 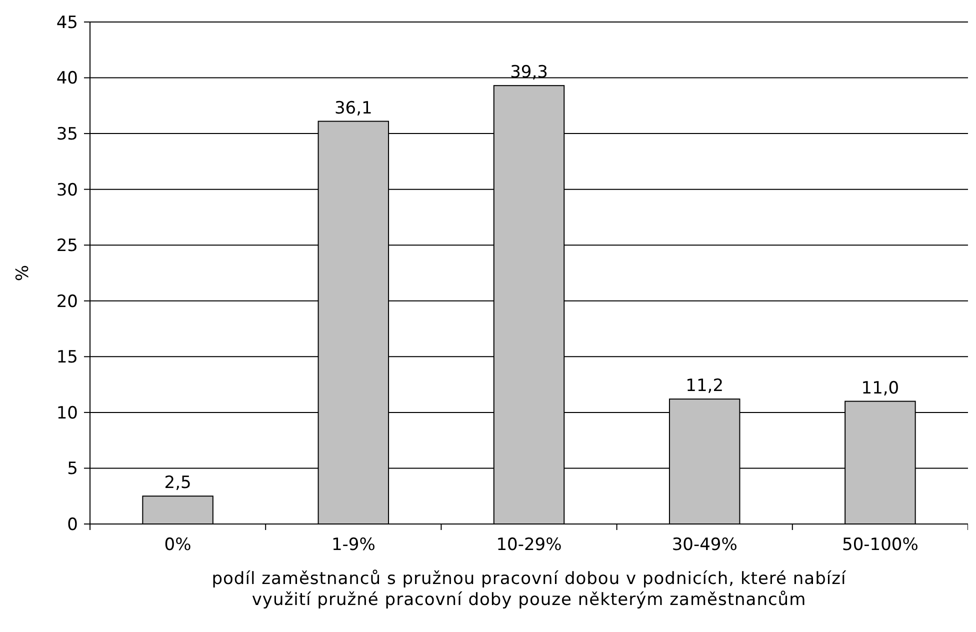 I want to click on y-tick-label: 35, so click(x=67, y=134).